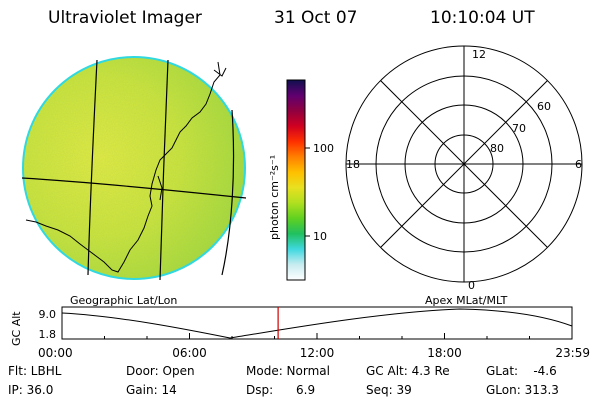  I want to click on timeline-tick-label: 23:59, so click(572, 353).